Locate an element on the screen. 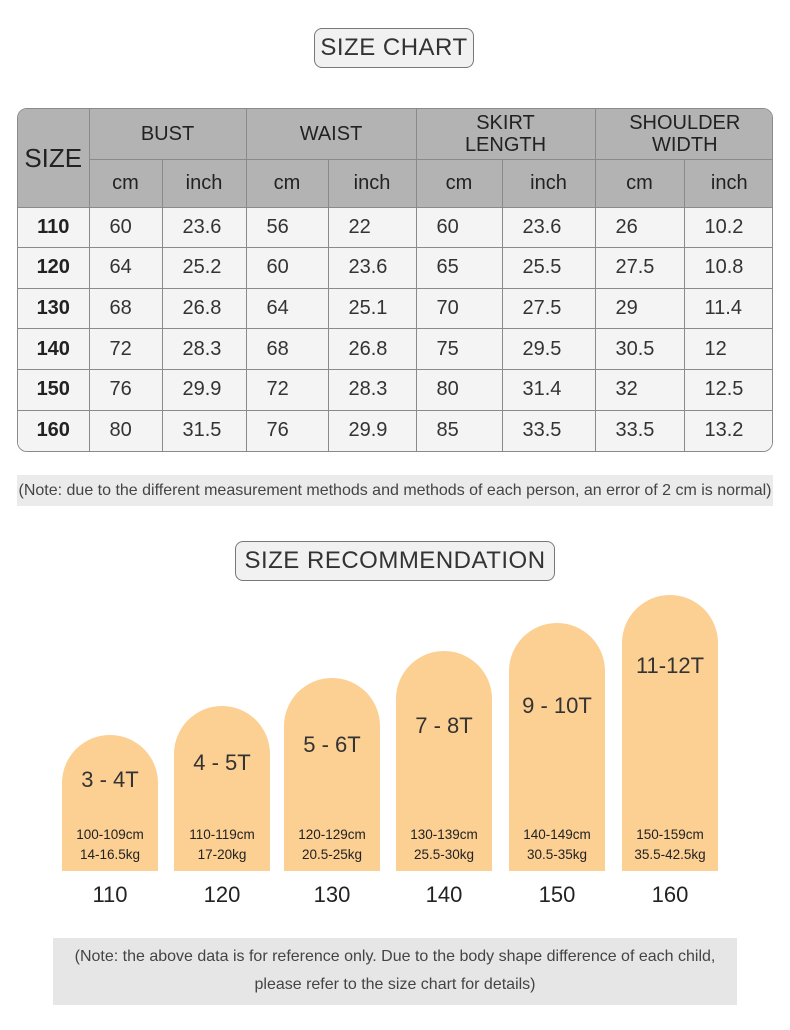 This screenshot has width=790, height=1030. table-cell: 25.2 is located at coordinates (204, 268).